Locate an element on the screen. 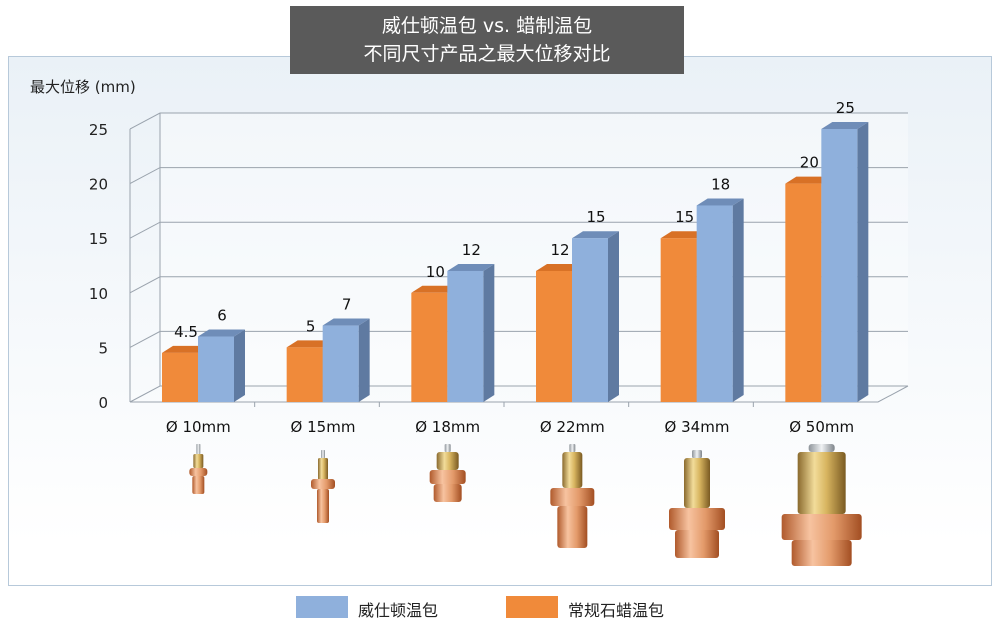 The width and height of the screenshot is (1000, 623). legend-label: 常规石蜡温包 is located at coordinates (616, 610).